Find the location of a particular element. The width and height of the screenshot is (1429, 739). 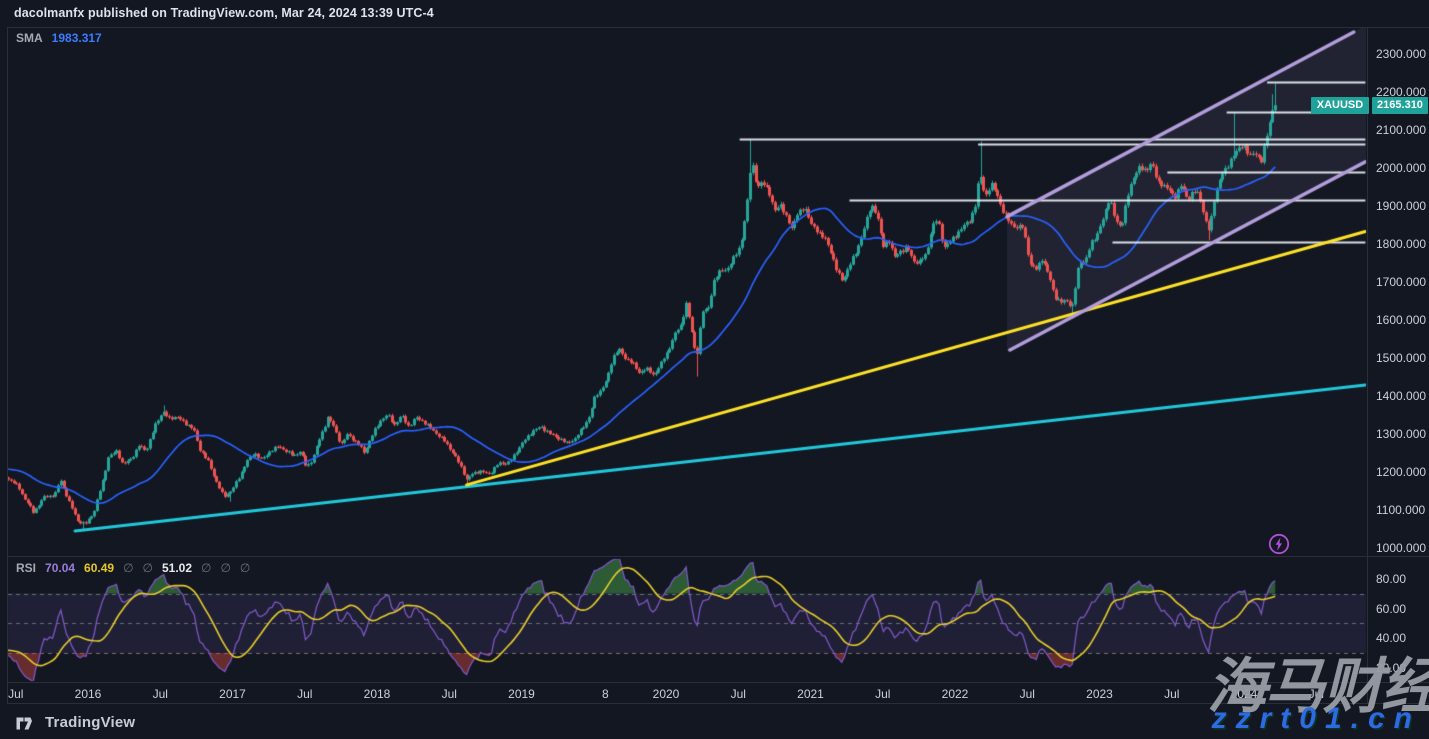

rsi-legend-title: RSI is located at coordinates (26, 568).